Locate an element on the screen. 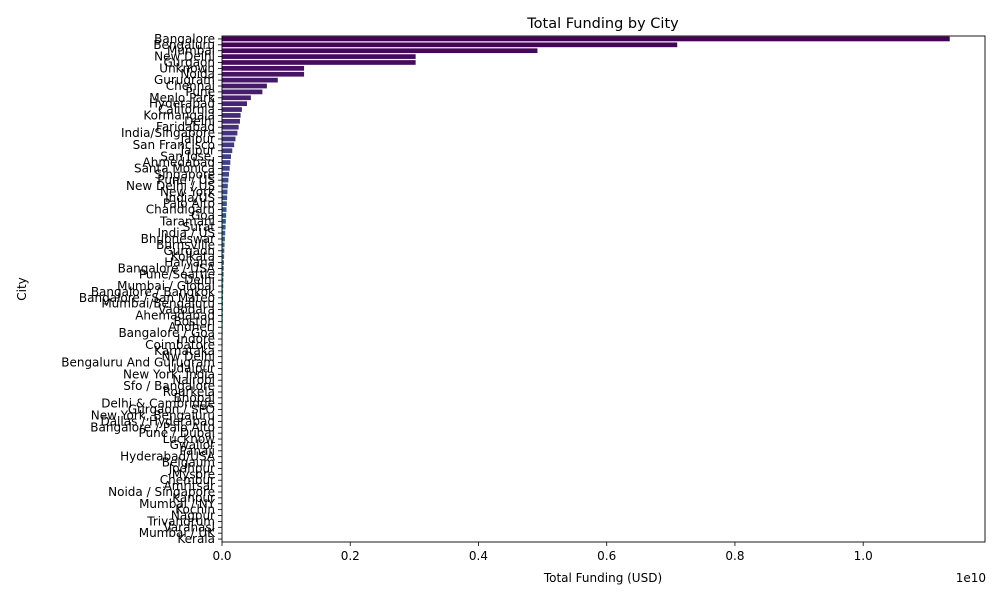  y-tick-label: Noida / Singapore is located at coordinates (161, 492).